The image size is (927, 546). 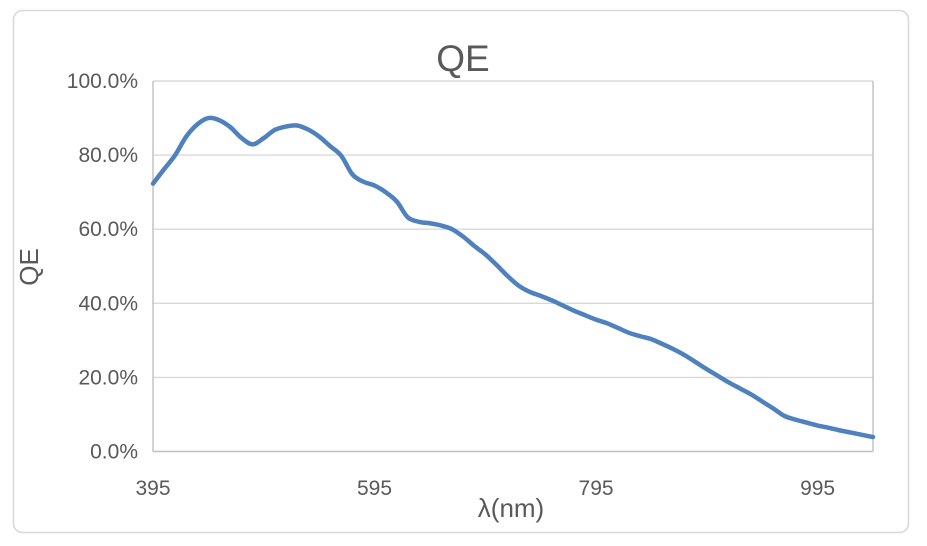 What do you see at coordinates (29, 267) in the screenshot?
I see `y-axis-title: QE` at bounding box center [29, 267].